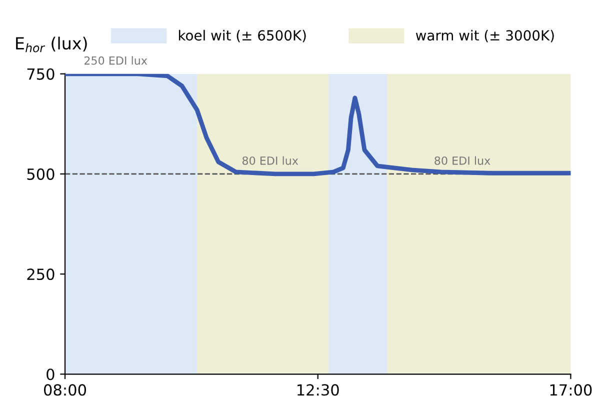 This screenshot has height=408, width=602. Describe the element at coordinates (116, 60) in the screenshot. I see `annotation: 250 EDI lux` at that location.